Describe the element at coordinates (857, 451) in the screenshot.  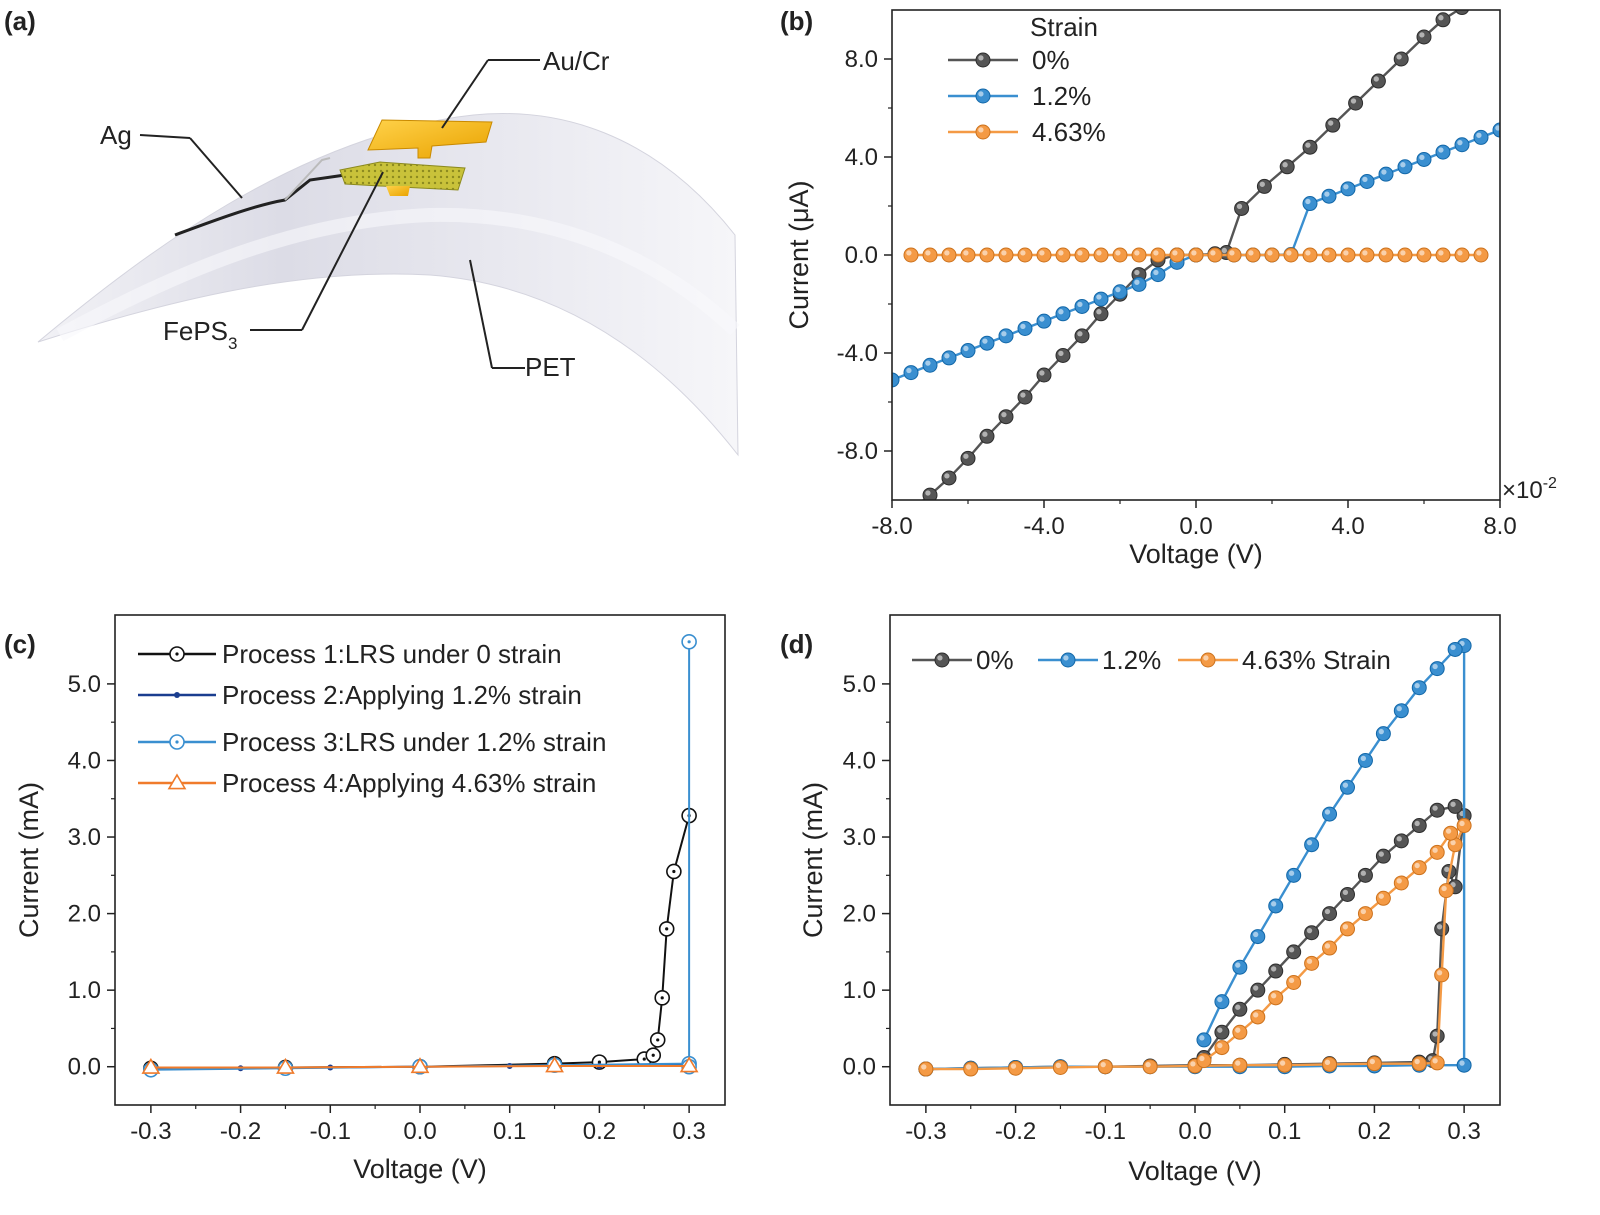
I see `y-tick-label: -8.0` at that location.